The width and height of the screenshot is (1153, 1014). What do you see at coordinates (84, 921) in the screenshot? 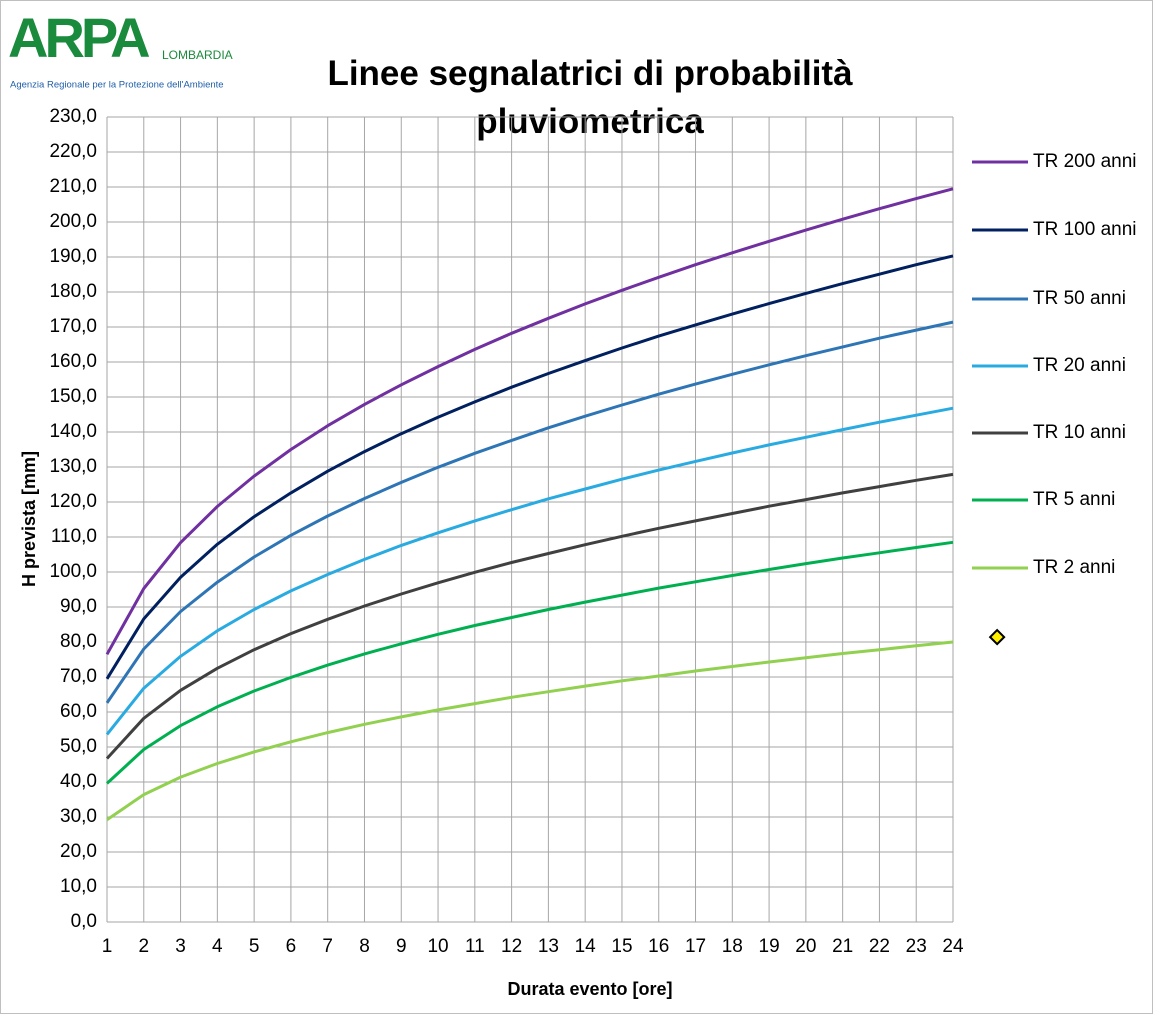
I see `y-tick-label: 0,0` at bounding box center [84, 921].